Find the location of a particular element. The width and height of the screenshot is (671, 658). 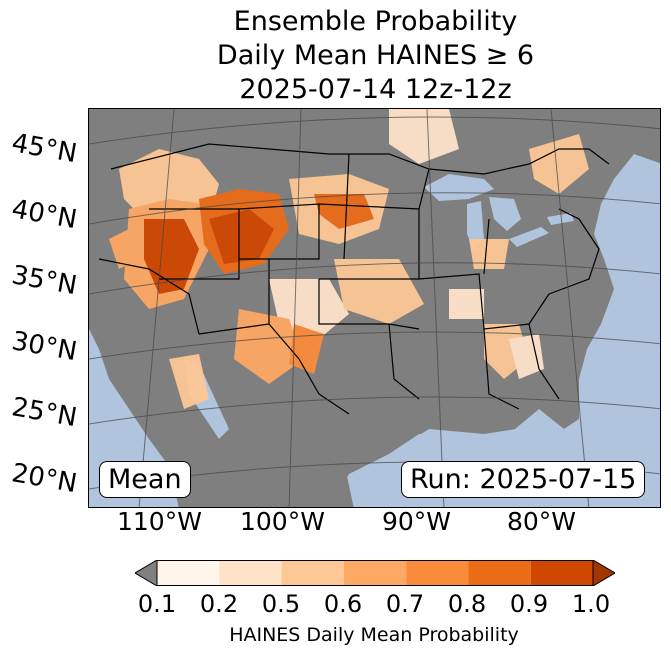

colorbar-label: HAINES Daily Mean Probability is located at coordinates (374, 635).